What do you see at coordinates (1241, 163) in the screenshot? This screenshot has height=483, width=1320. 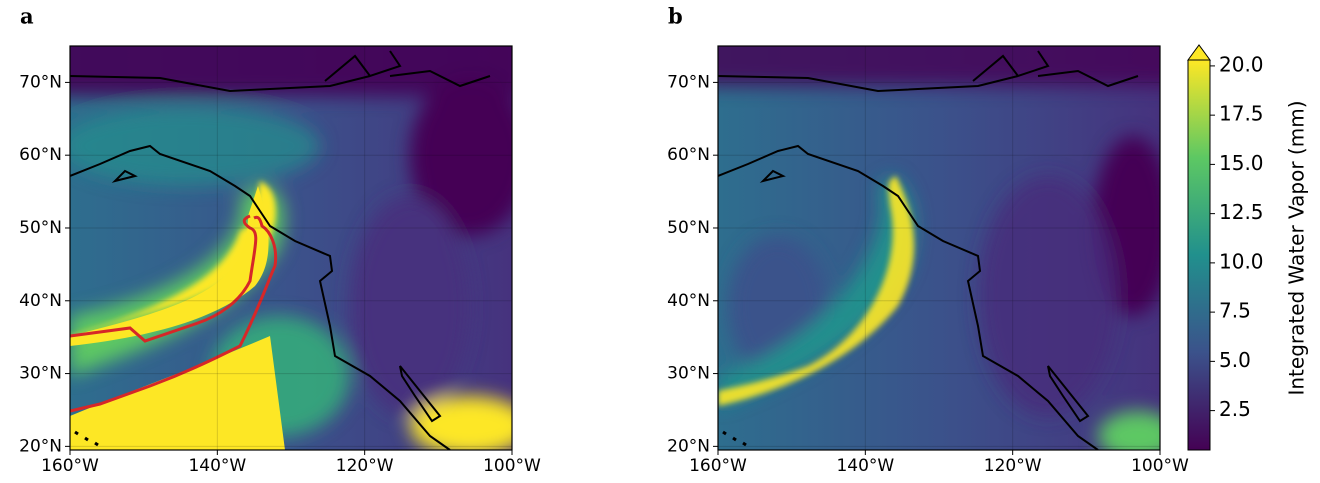 I see `colorbar-tick-label: 15.0` at bounding box center [1241, 163].